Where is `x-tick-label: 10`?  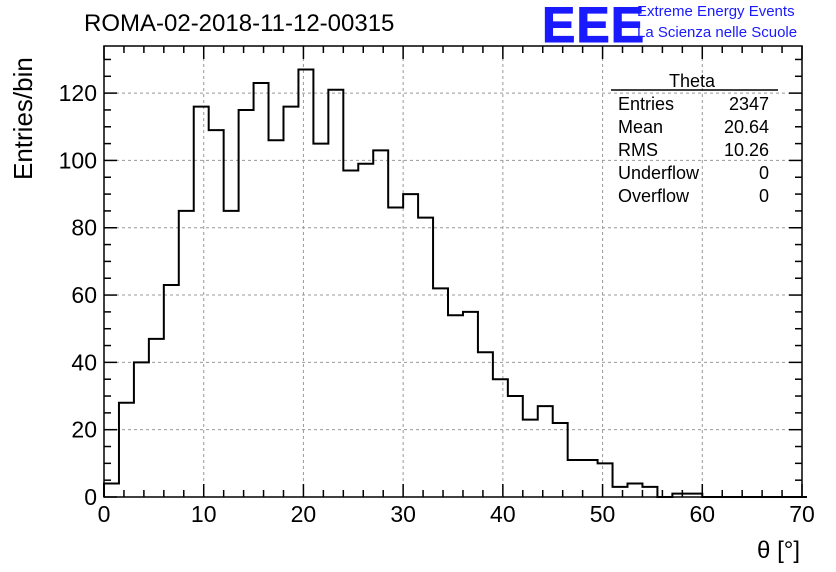 x-tick-label: 10 is located at coordinates (204, 514).